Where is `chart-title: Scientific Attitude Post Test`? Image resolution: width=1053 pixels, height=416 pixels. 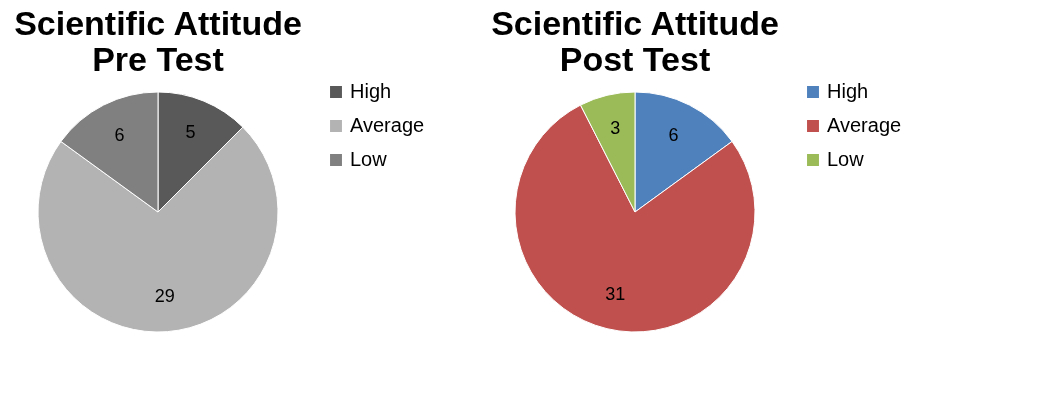
chart-title: Scientific Attitude Post Test is located at coordinates (635, 41).